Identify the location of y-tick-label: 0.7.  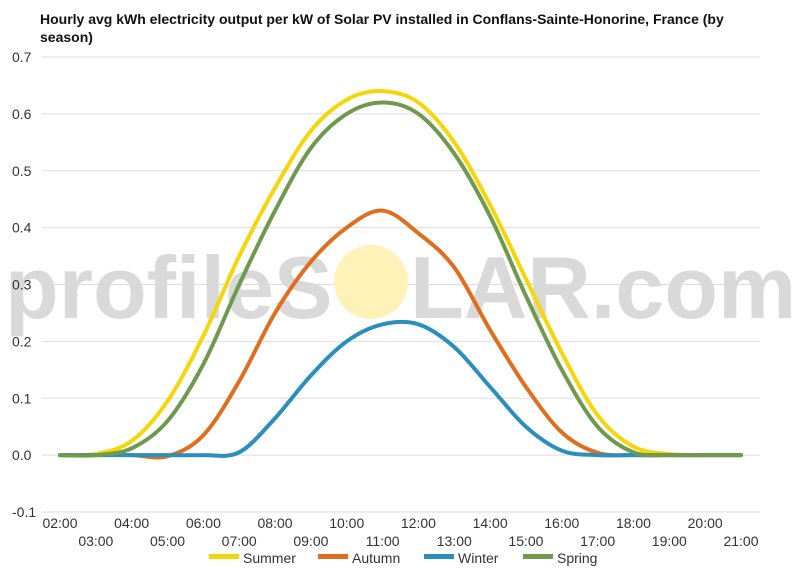
(22, 57).